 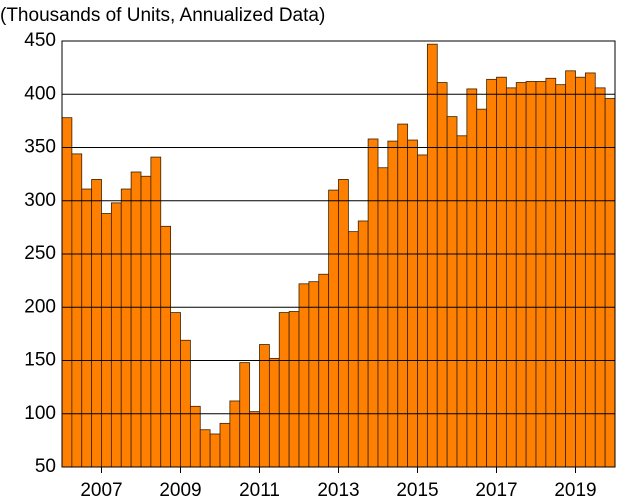 What do you see at coordinates (40, 306) in the screenshot?
I see `y-tick-label: 200` at bounding box center [40, 306].